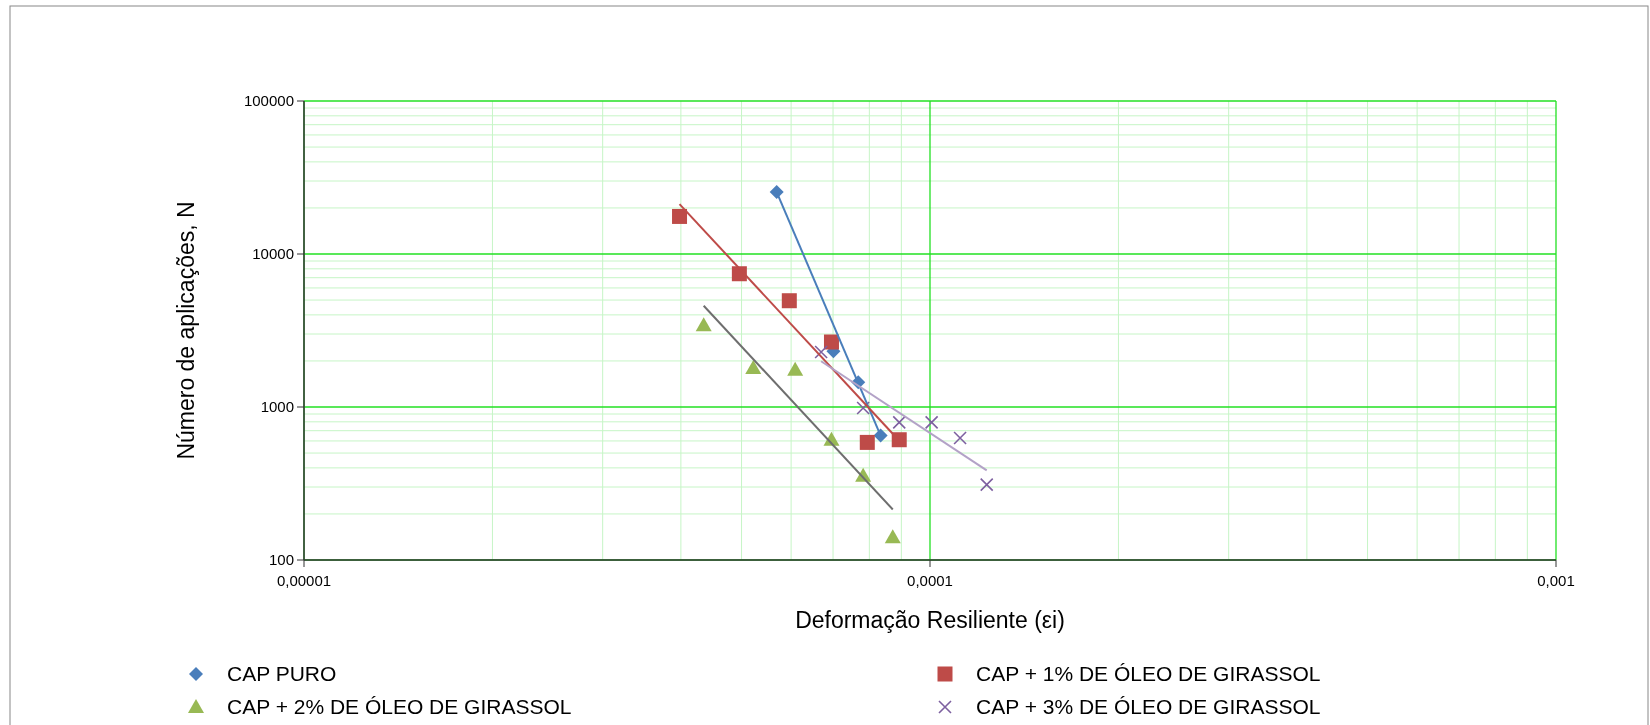  What do you see at coordinates (268, 100) in the screenshot?
I see `y-tick-label: 100000` at bounding box center [268, 100].